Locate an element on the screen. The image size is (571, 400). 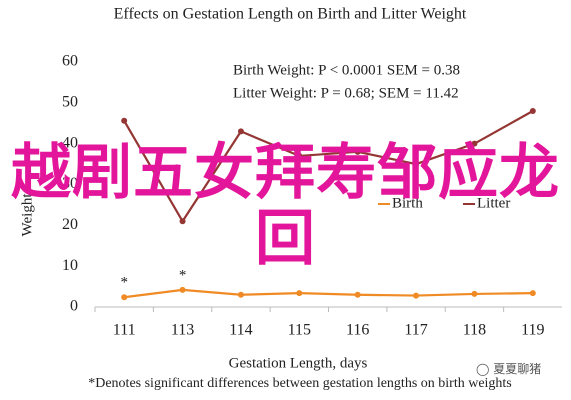
watermark-text: 夏夏聊猪 is located at coordinates (517, 369).